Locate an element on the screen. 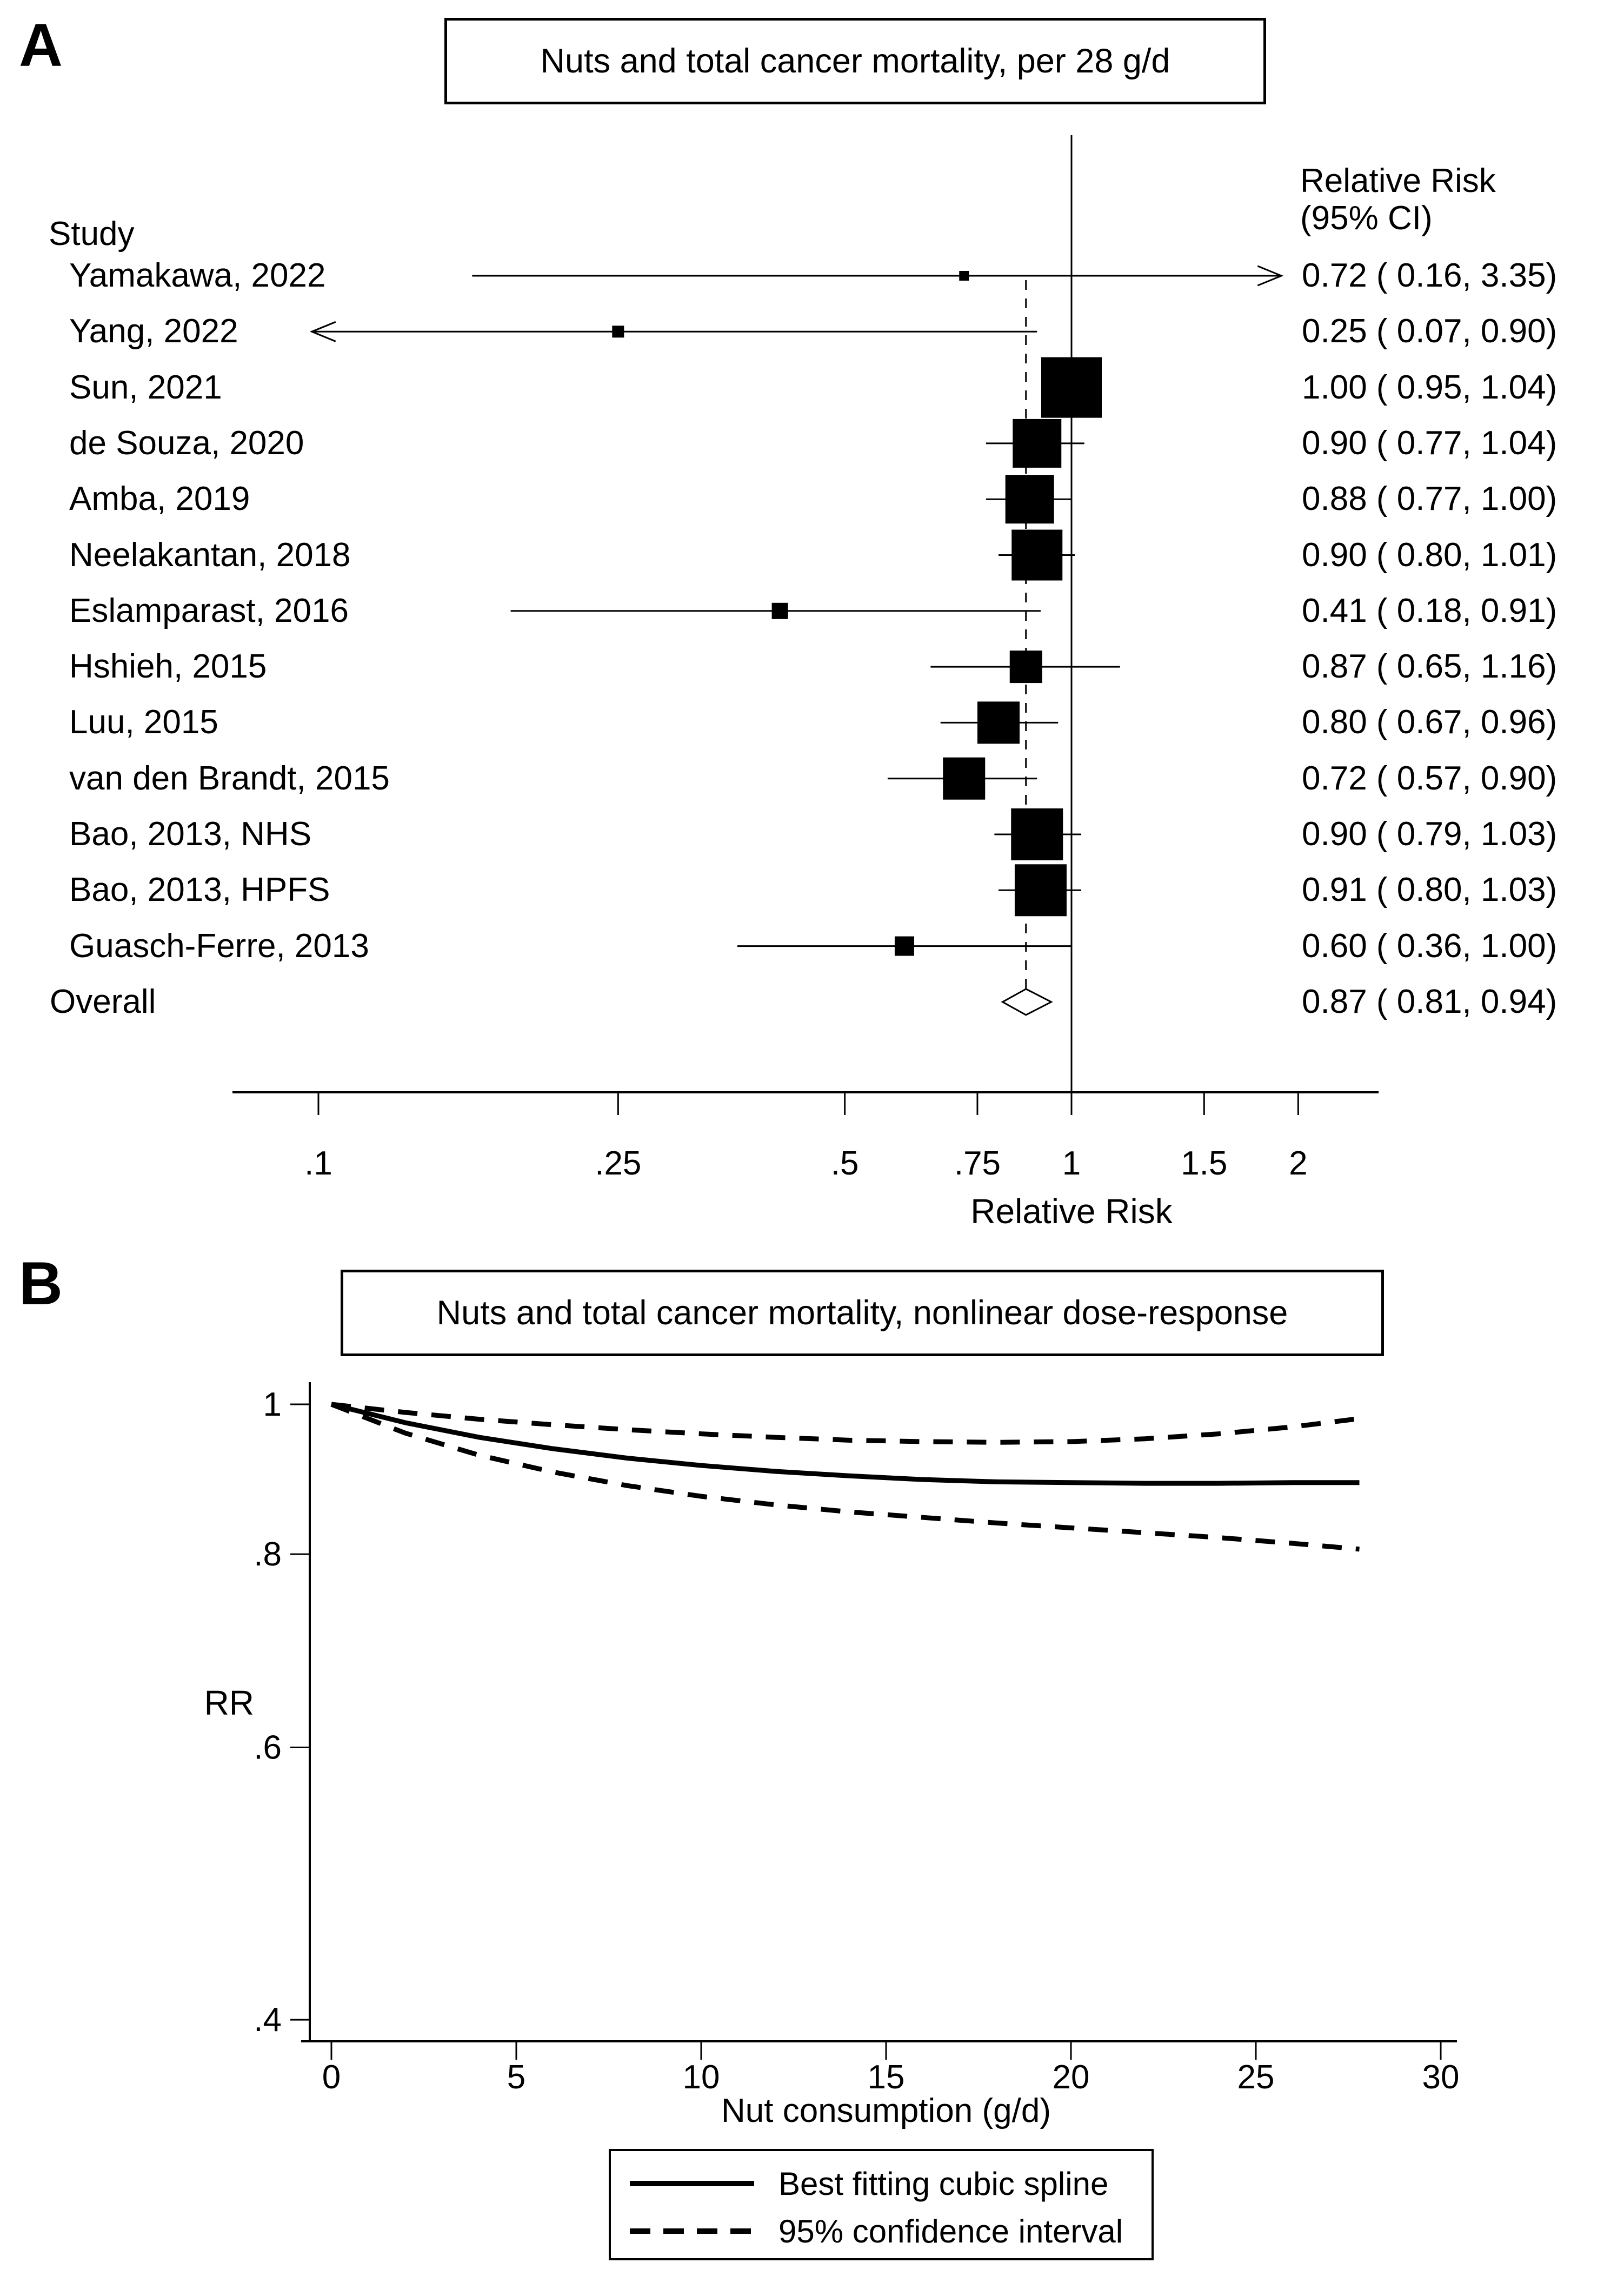 This screenshot has width=1624, height=2276. dose-y-tick-label: .6 is located at coordinates (268, 1747).